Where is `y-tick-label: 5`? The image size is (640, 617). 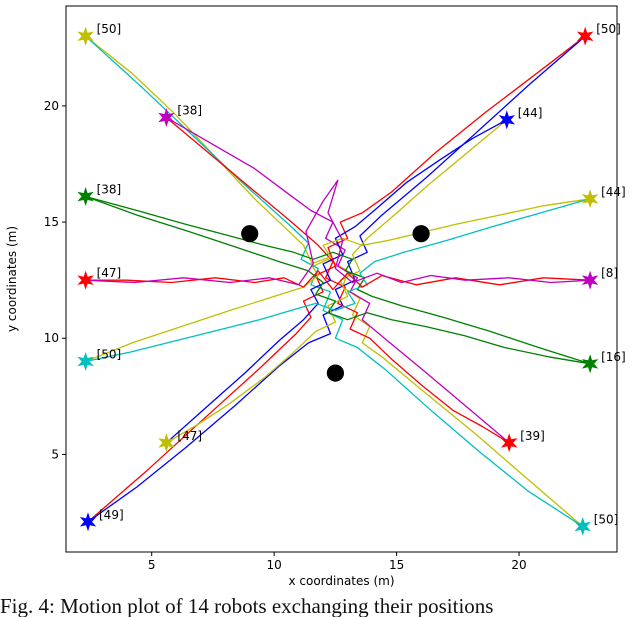
y-tick-label: 5 is located at coordinates (55, 454).